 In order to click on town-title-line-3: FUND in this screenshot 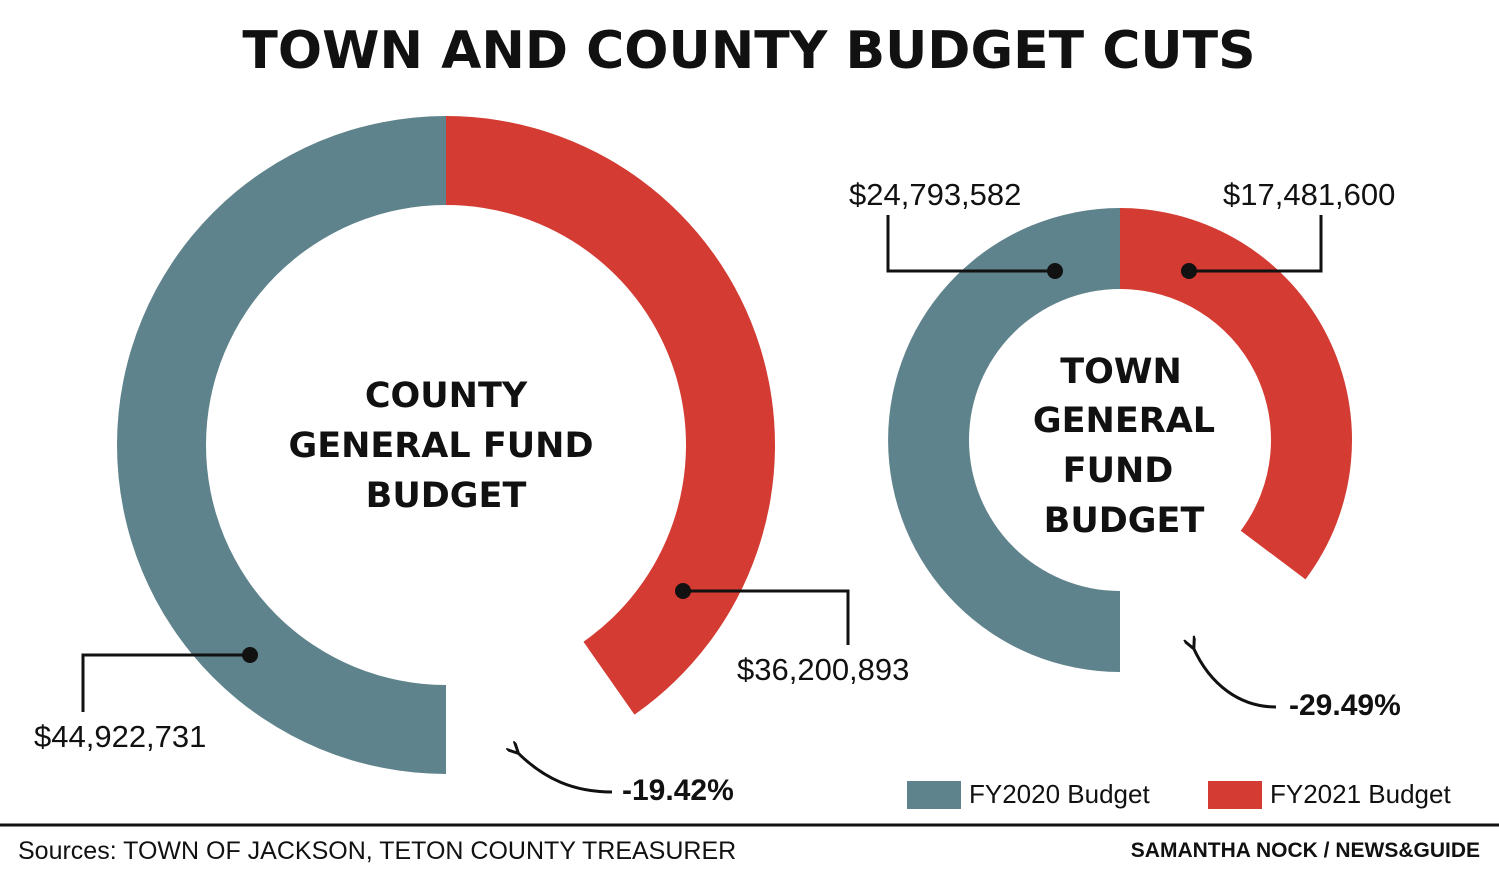, I will do `click(1118, 471)`.